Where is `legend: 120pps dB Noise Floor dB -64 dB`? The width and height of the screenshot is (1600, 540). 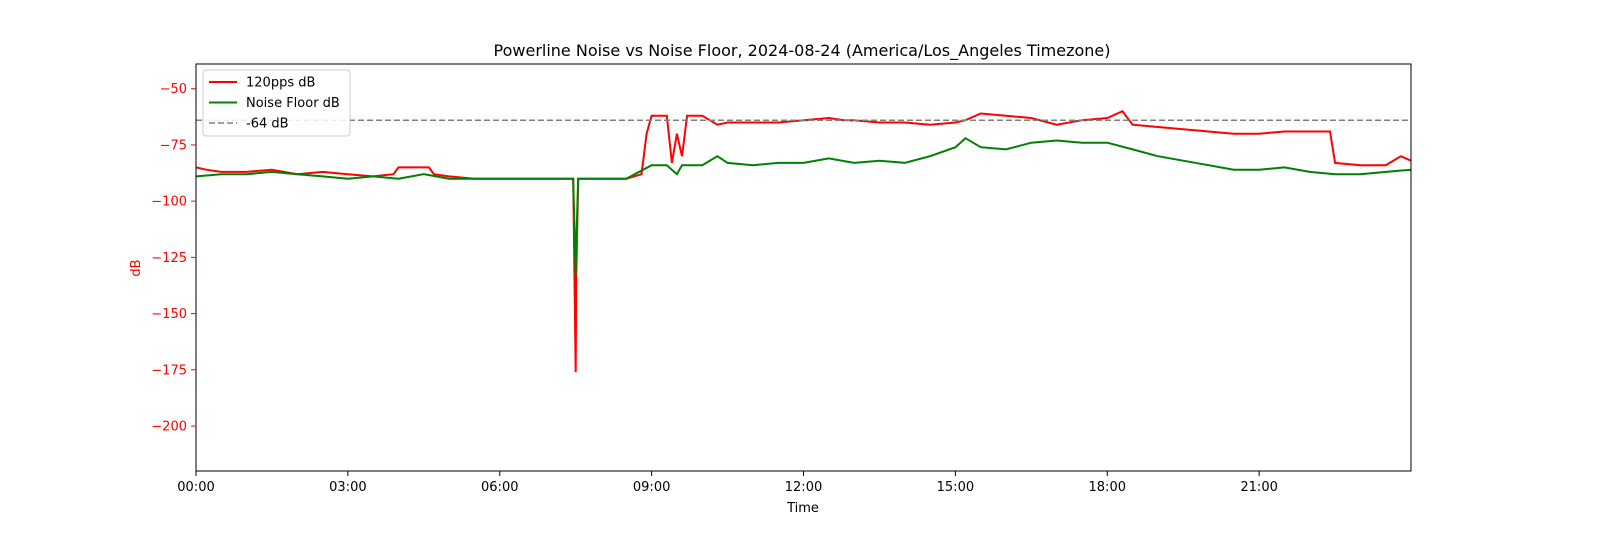 legend: 120pps dB Noise Floor dB -64 dB is located at coordinates (276, 103).